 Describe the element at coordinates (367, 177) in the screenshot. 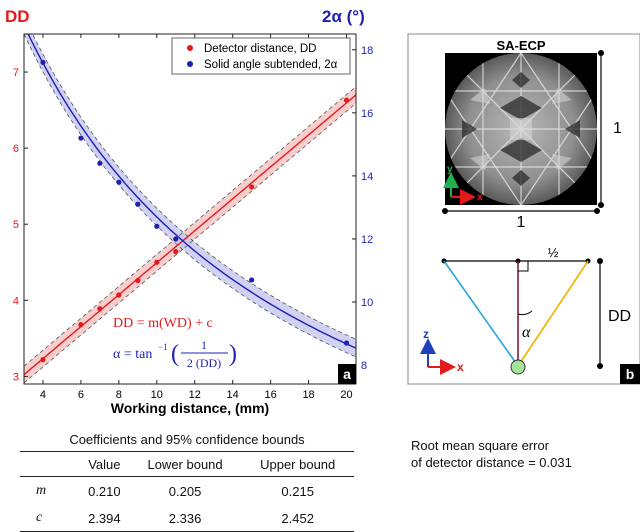

I see `right-tick-label: 14` at that location.